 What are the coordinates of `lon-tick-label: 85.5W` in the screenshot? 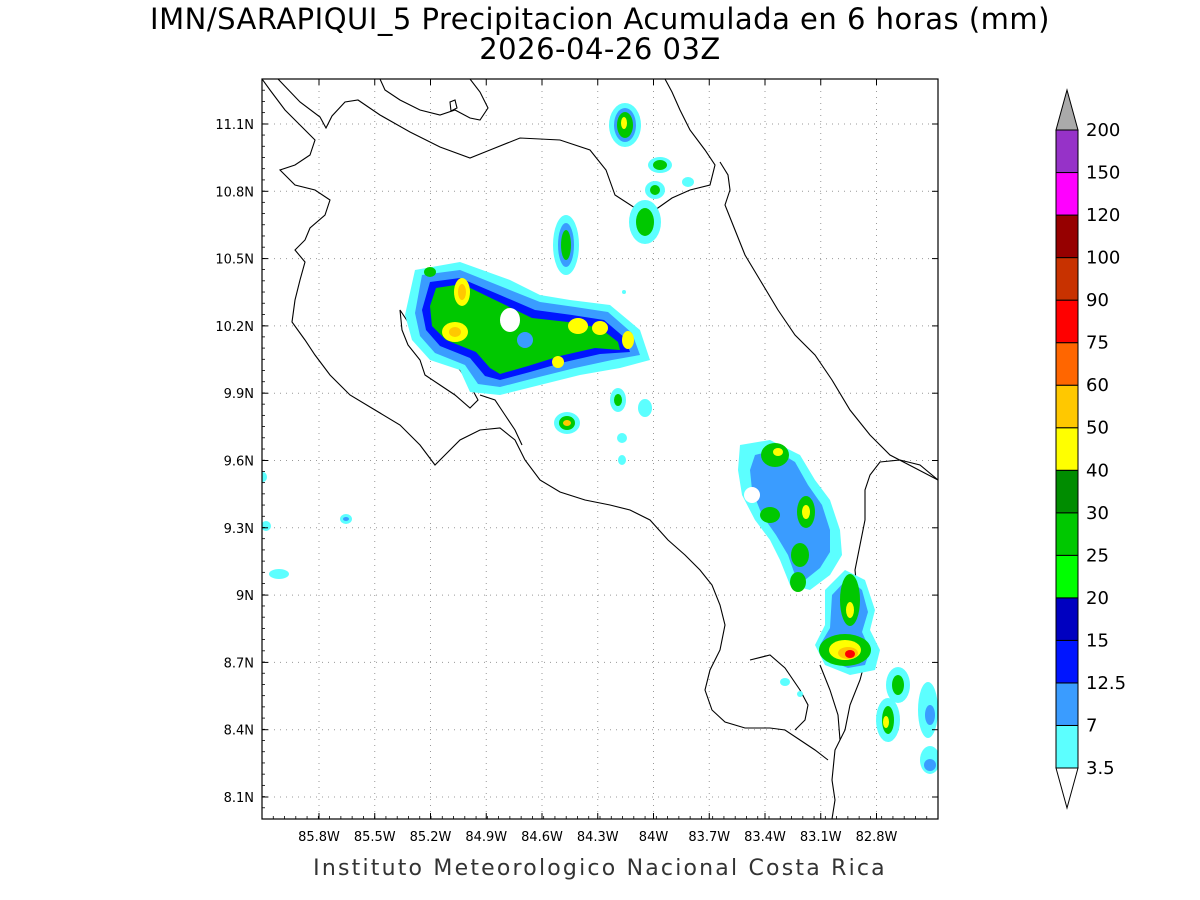 It's located at (375, 837).